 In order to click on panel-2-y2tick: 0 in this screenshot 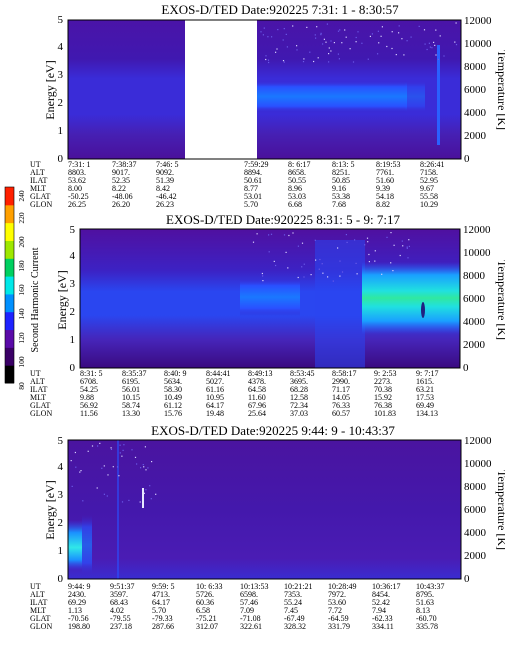, I will do `click(466, 368)`.